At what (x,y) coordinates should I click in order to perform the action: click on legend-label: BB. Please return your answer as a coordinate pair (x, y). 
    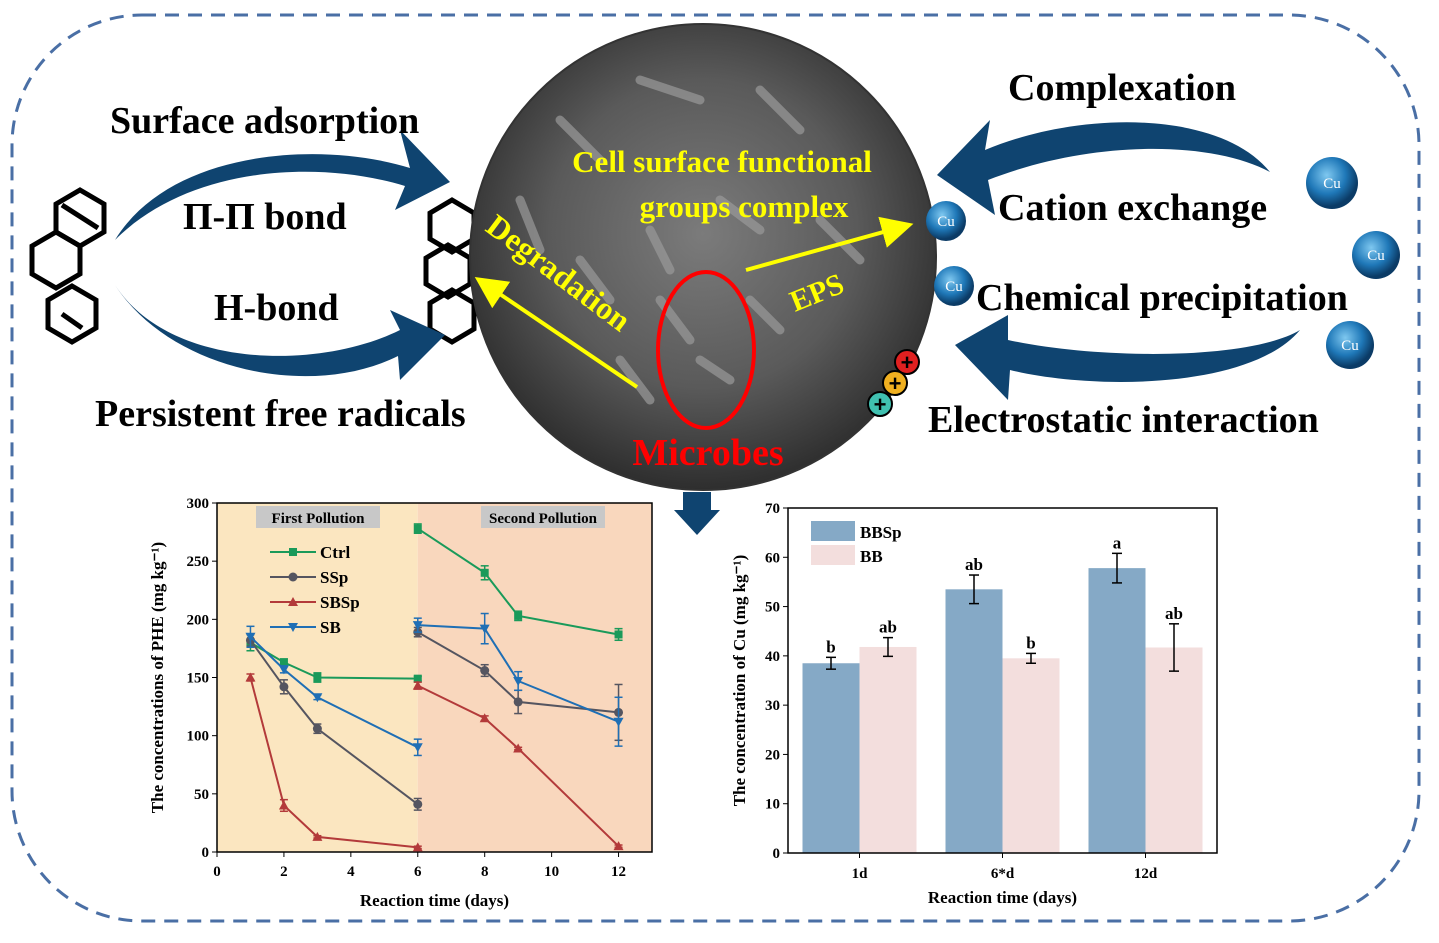
    Looking at the image, I should click on (871, 556).